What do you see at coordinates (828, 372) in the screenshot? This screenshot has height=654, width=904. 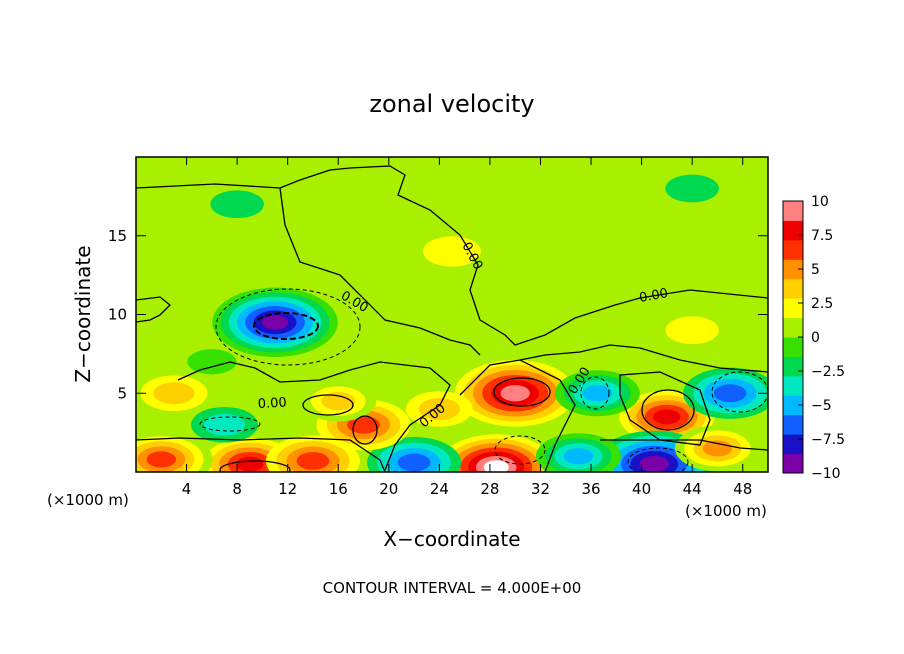 I see `colorbar-tick-label: −2.5` at bounding box center [828, 372].